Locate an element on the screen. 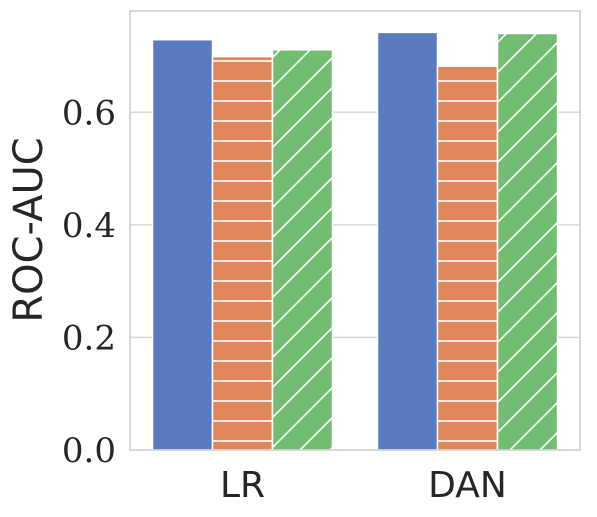 The image size is (597, 517). y-tick-labels: 0.0 0.2 0.4 0.6 is located at coordinates (89, 282).